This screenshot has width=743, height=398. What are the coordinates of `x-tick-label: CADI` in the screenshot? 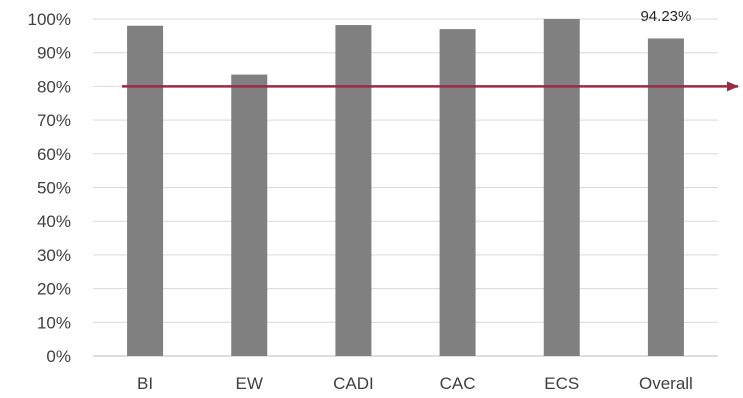 It's located at (353, 383).